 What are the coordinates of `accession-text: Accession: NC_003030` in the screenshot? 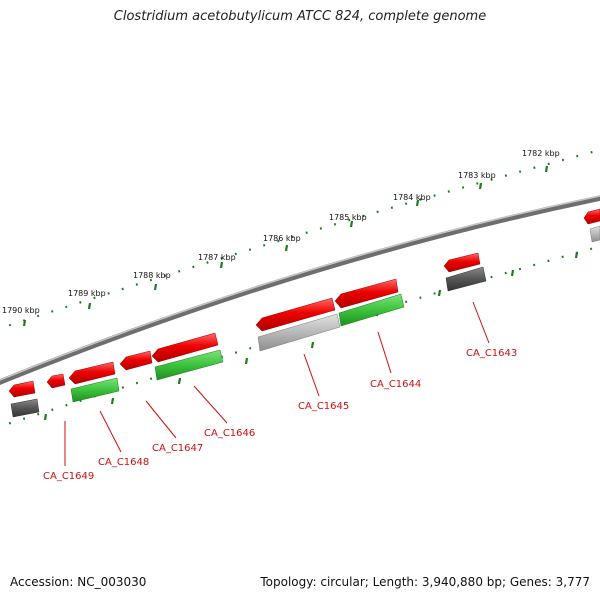 It's located at (78, 582).